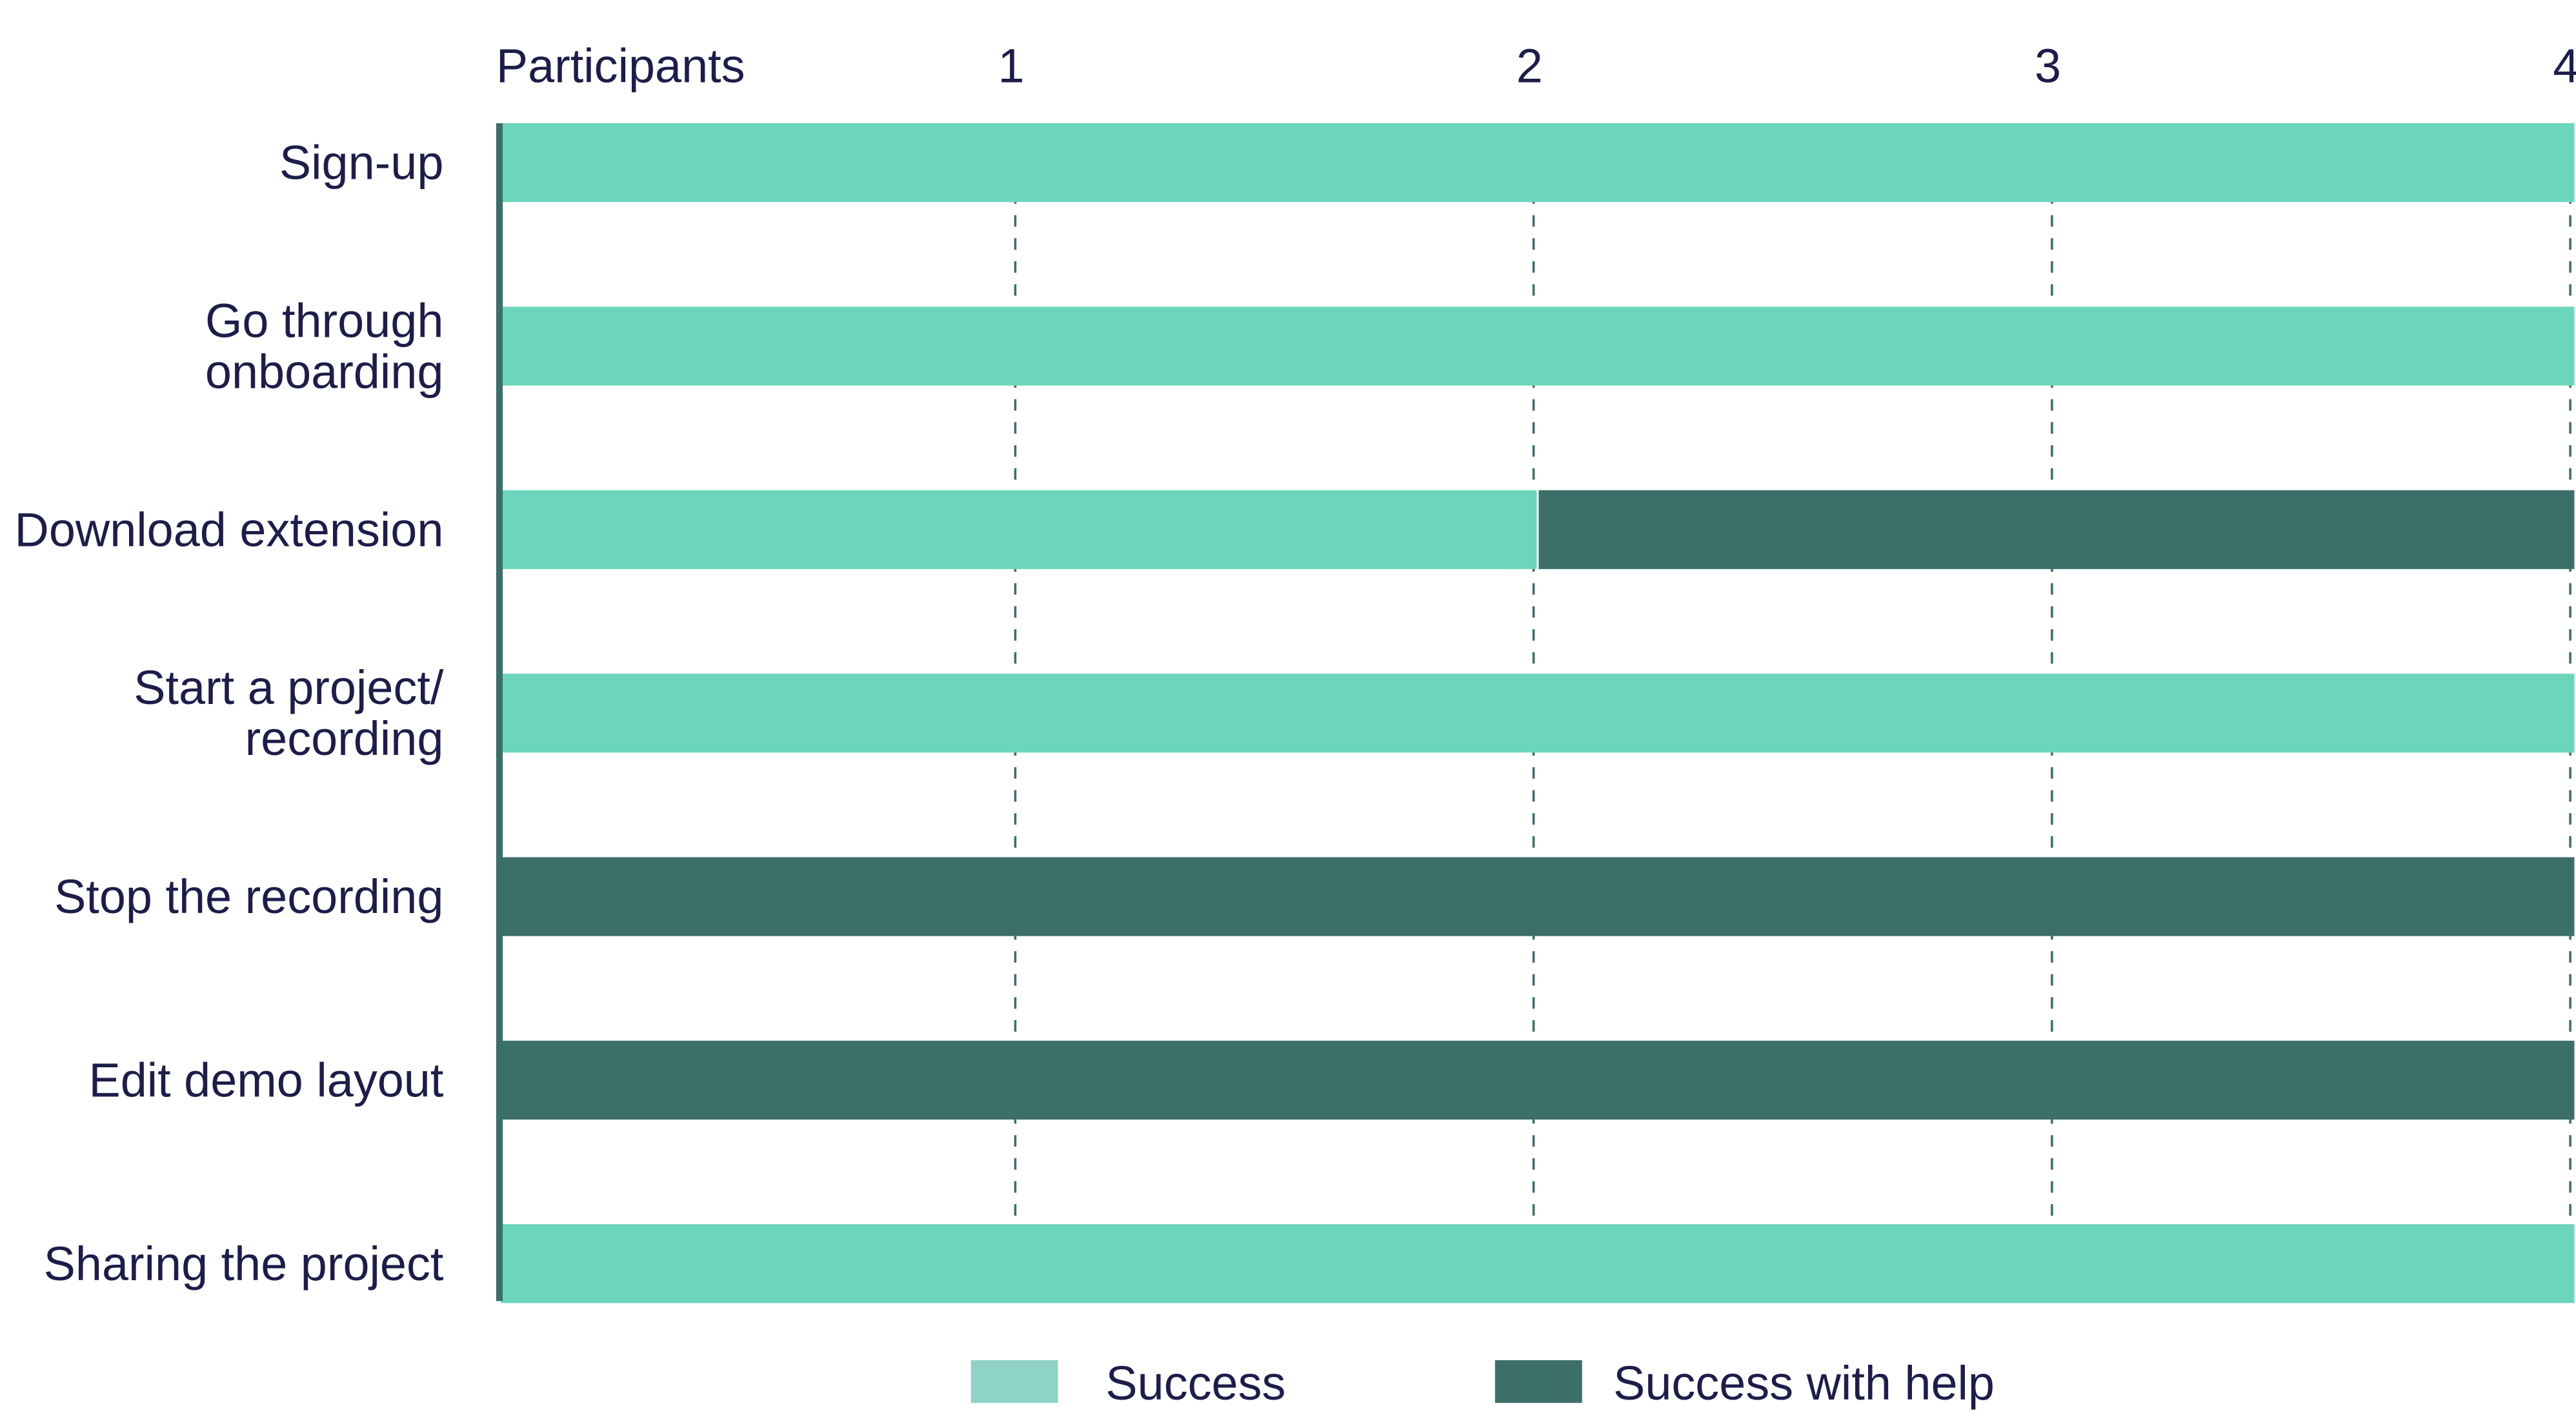 The image size is (2576, 1417). I want to click on task-label-row-2-line-2: onboarding, so click(324, 372).